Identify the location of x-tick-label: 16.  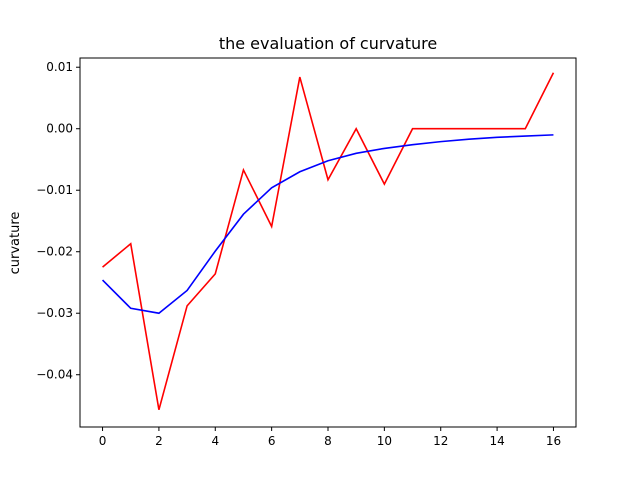
(553, 441).